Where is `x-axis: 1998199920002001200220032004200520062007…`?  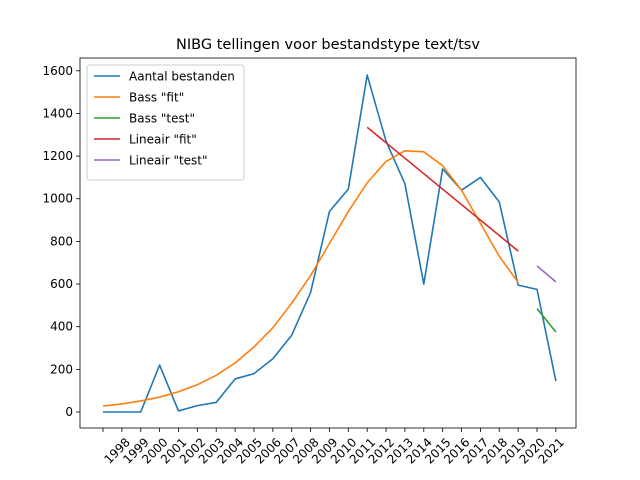
x-axis: 1998199920002001200220032004200520062007… is located at coordinates (334, 447).